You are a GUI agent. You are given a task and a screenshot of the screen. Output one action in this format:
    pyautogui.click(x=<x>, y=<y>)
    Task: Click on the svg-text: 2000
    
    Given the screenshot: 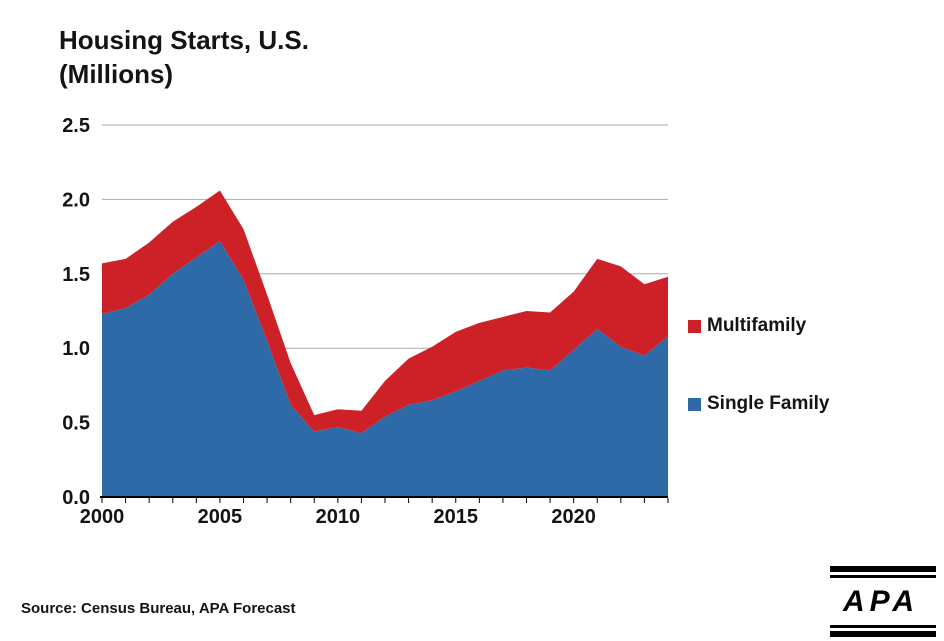 What is the action you would take?
    pyautogui.click(x=102, y=517)
    